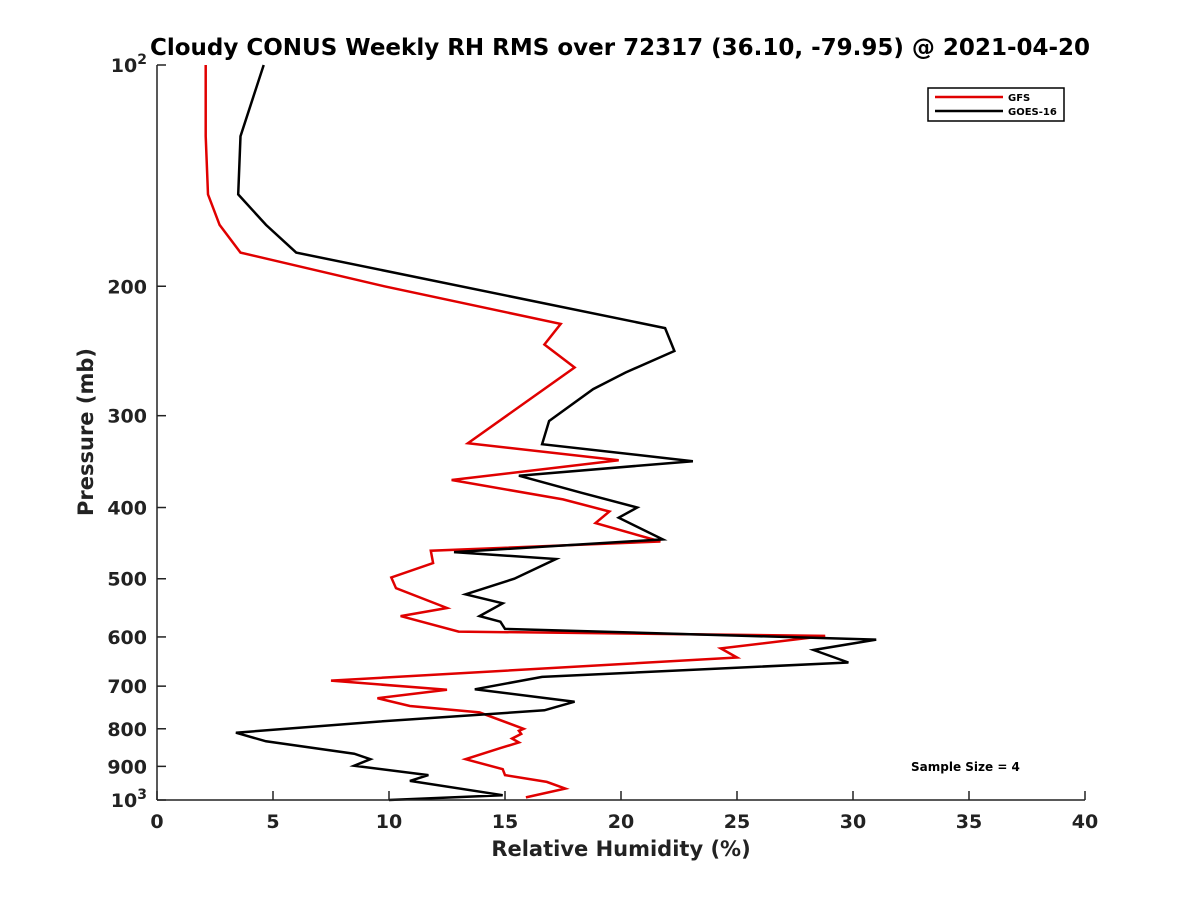  What do you see at coordinates (127, 287) in the screenshot?
I see `y-tick-label: 200` at bounding box center [127, 287].